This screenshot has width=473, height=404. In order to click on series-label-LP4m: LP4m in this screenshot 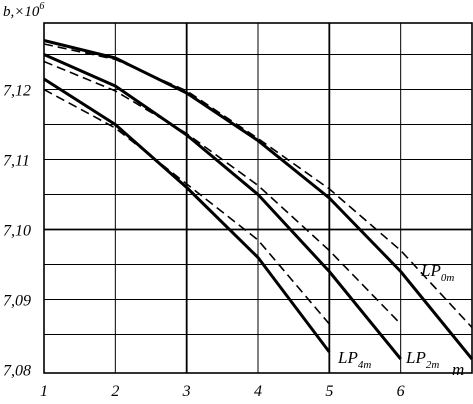, I will do `click(354, 359)`.